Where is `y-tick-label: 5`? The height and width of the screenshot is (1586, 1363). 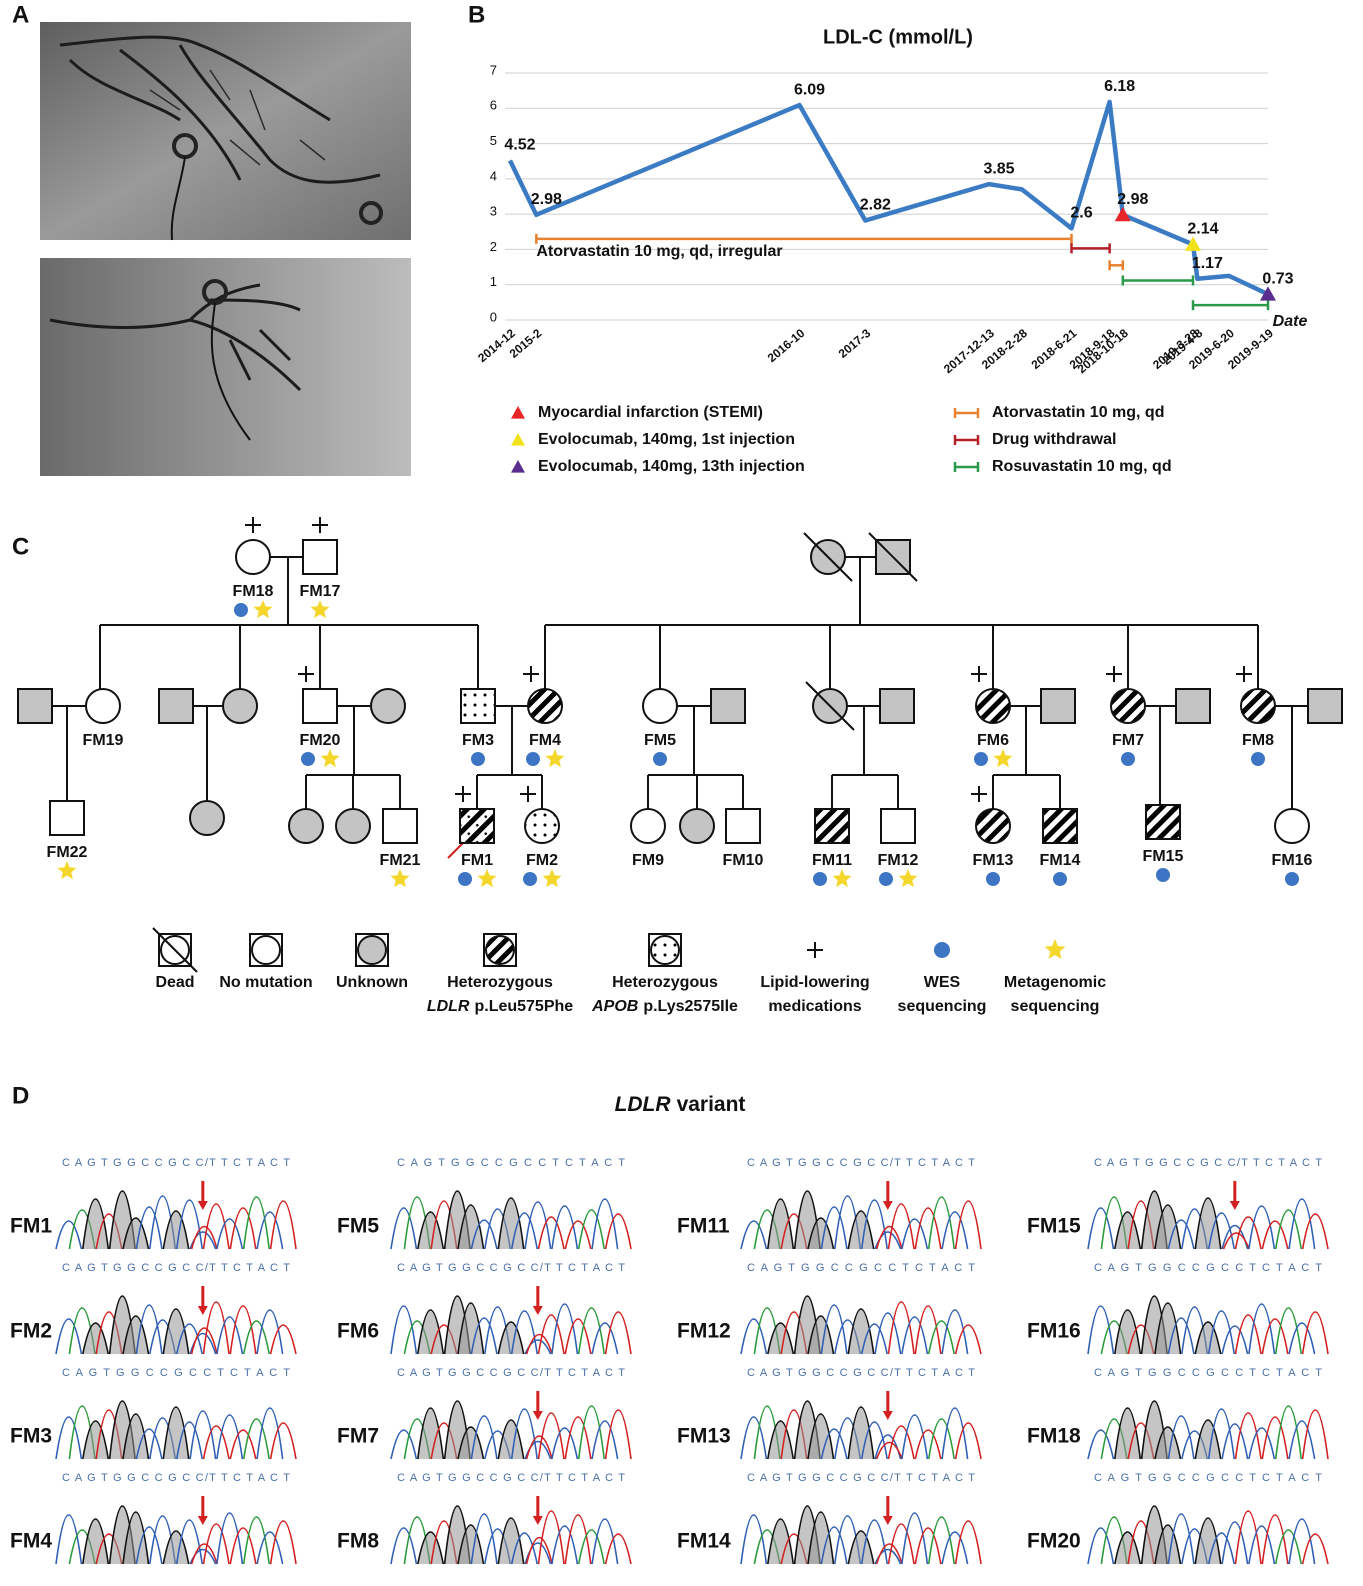
y-tick-label: 5 is located at coordinates (493, 140).